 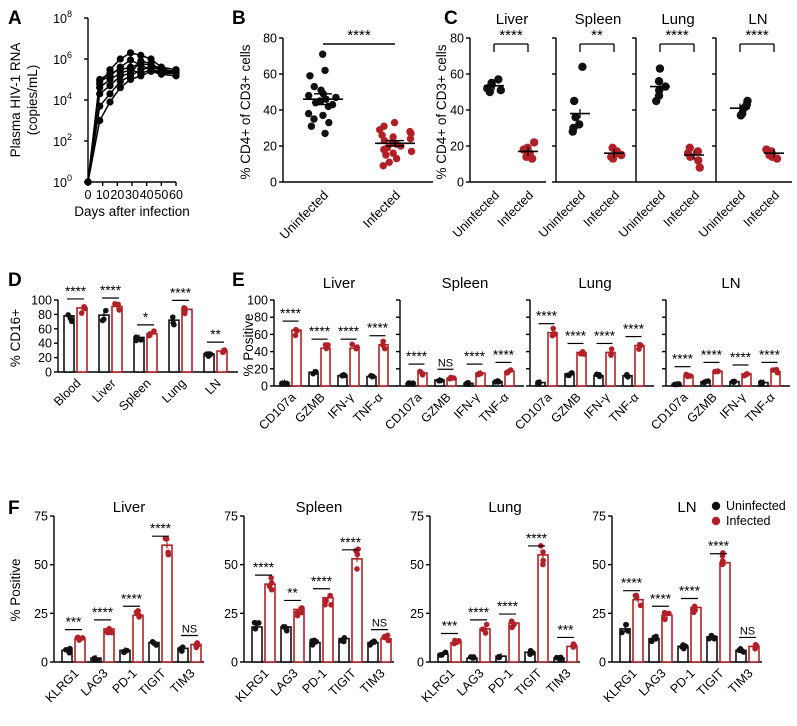 What do you see at coordinates (94, 682) in the screenshot?
I see `panelF-xtick-label: LAG3` at bounding box center [94, 682].